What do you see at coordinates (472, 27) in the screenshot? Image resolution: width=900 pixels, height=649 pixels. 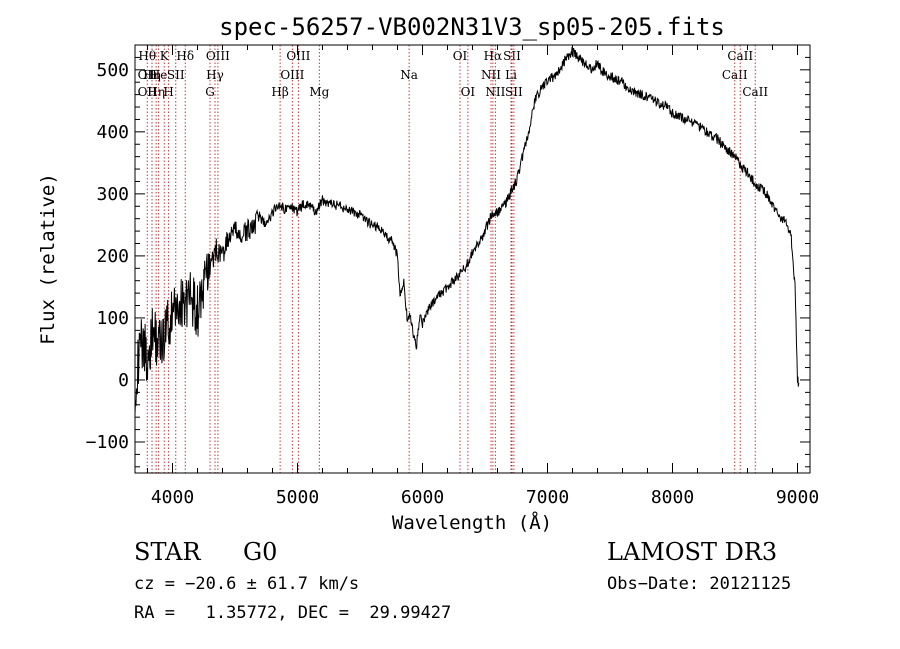 I see `chart-title: spec-56257-VB002N31V3_sp05-205.fits` at bounding box center [472, 27].